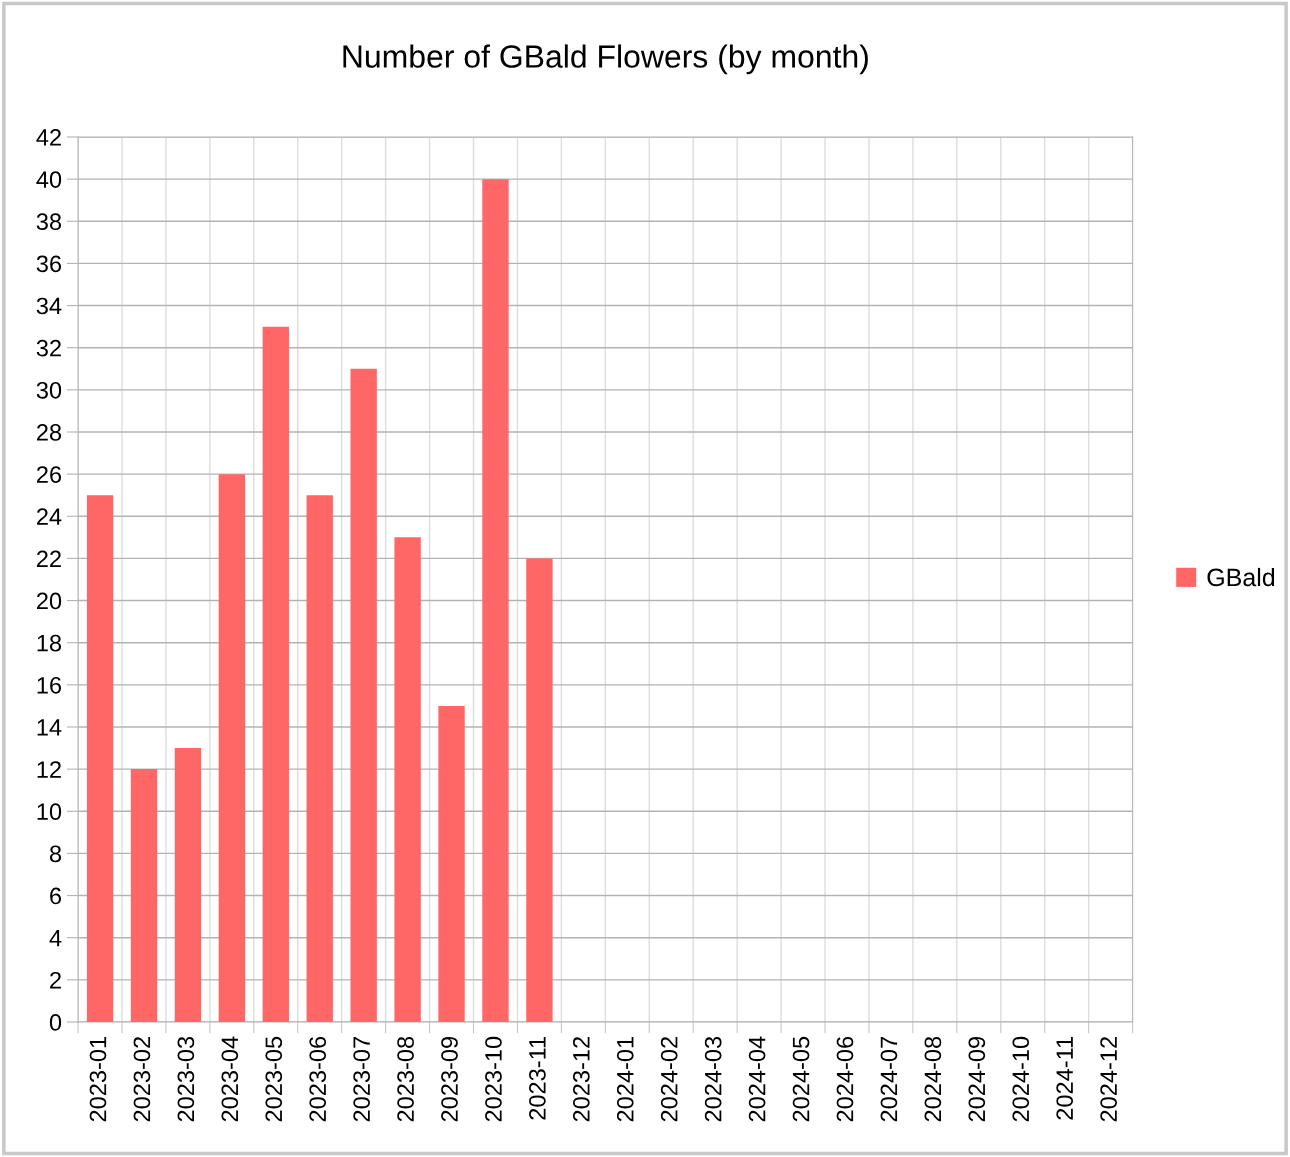 The image size is (1290, 1157). What do you see at coordinates (405, 1079) in the screenshot?
I see `x-tick-label: 2023-08` at bounding box center [405, 1079].